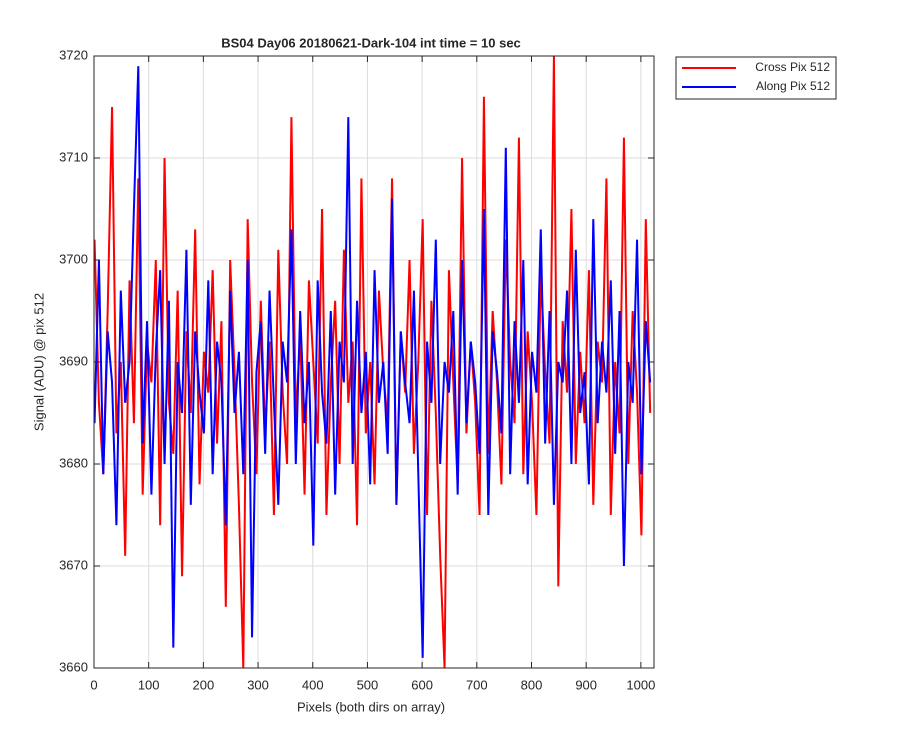 The image size is (900, 750). Describe the element at coordinates (73, 462) in the screenshot. I see `y-tick-label: 3680` at that location.